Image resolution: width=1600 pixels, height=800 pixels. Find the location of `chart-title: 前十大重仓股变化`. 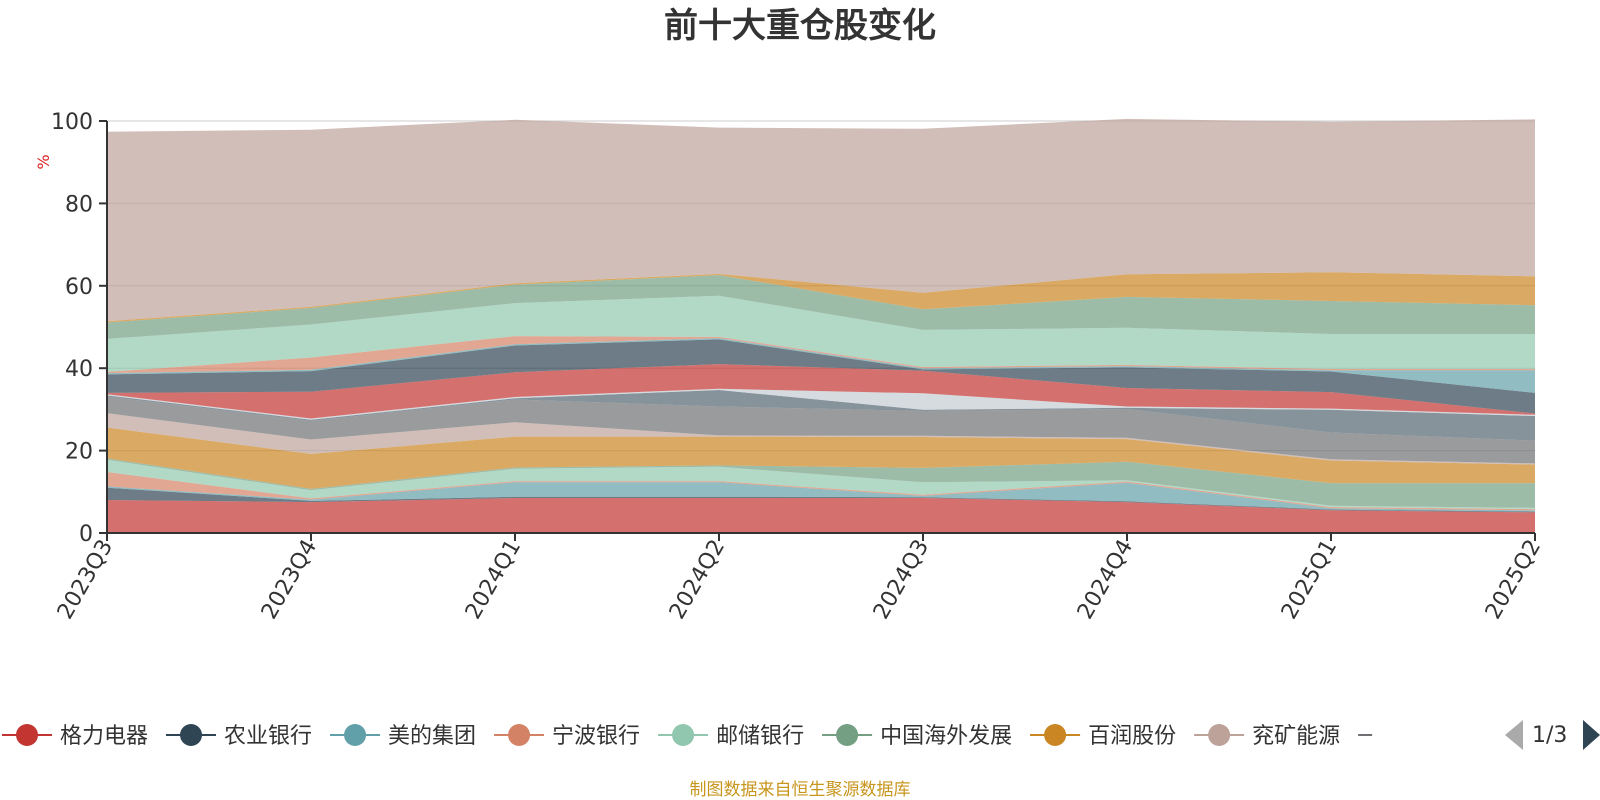

chart-title: 前十大重仓股变化 is located at coordinates (800, 26).